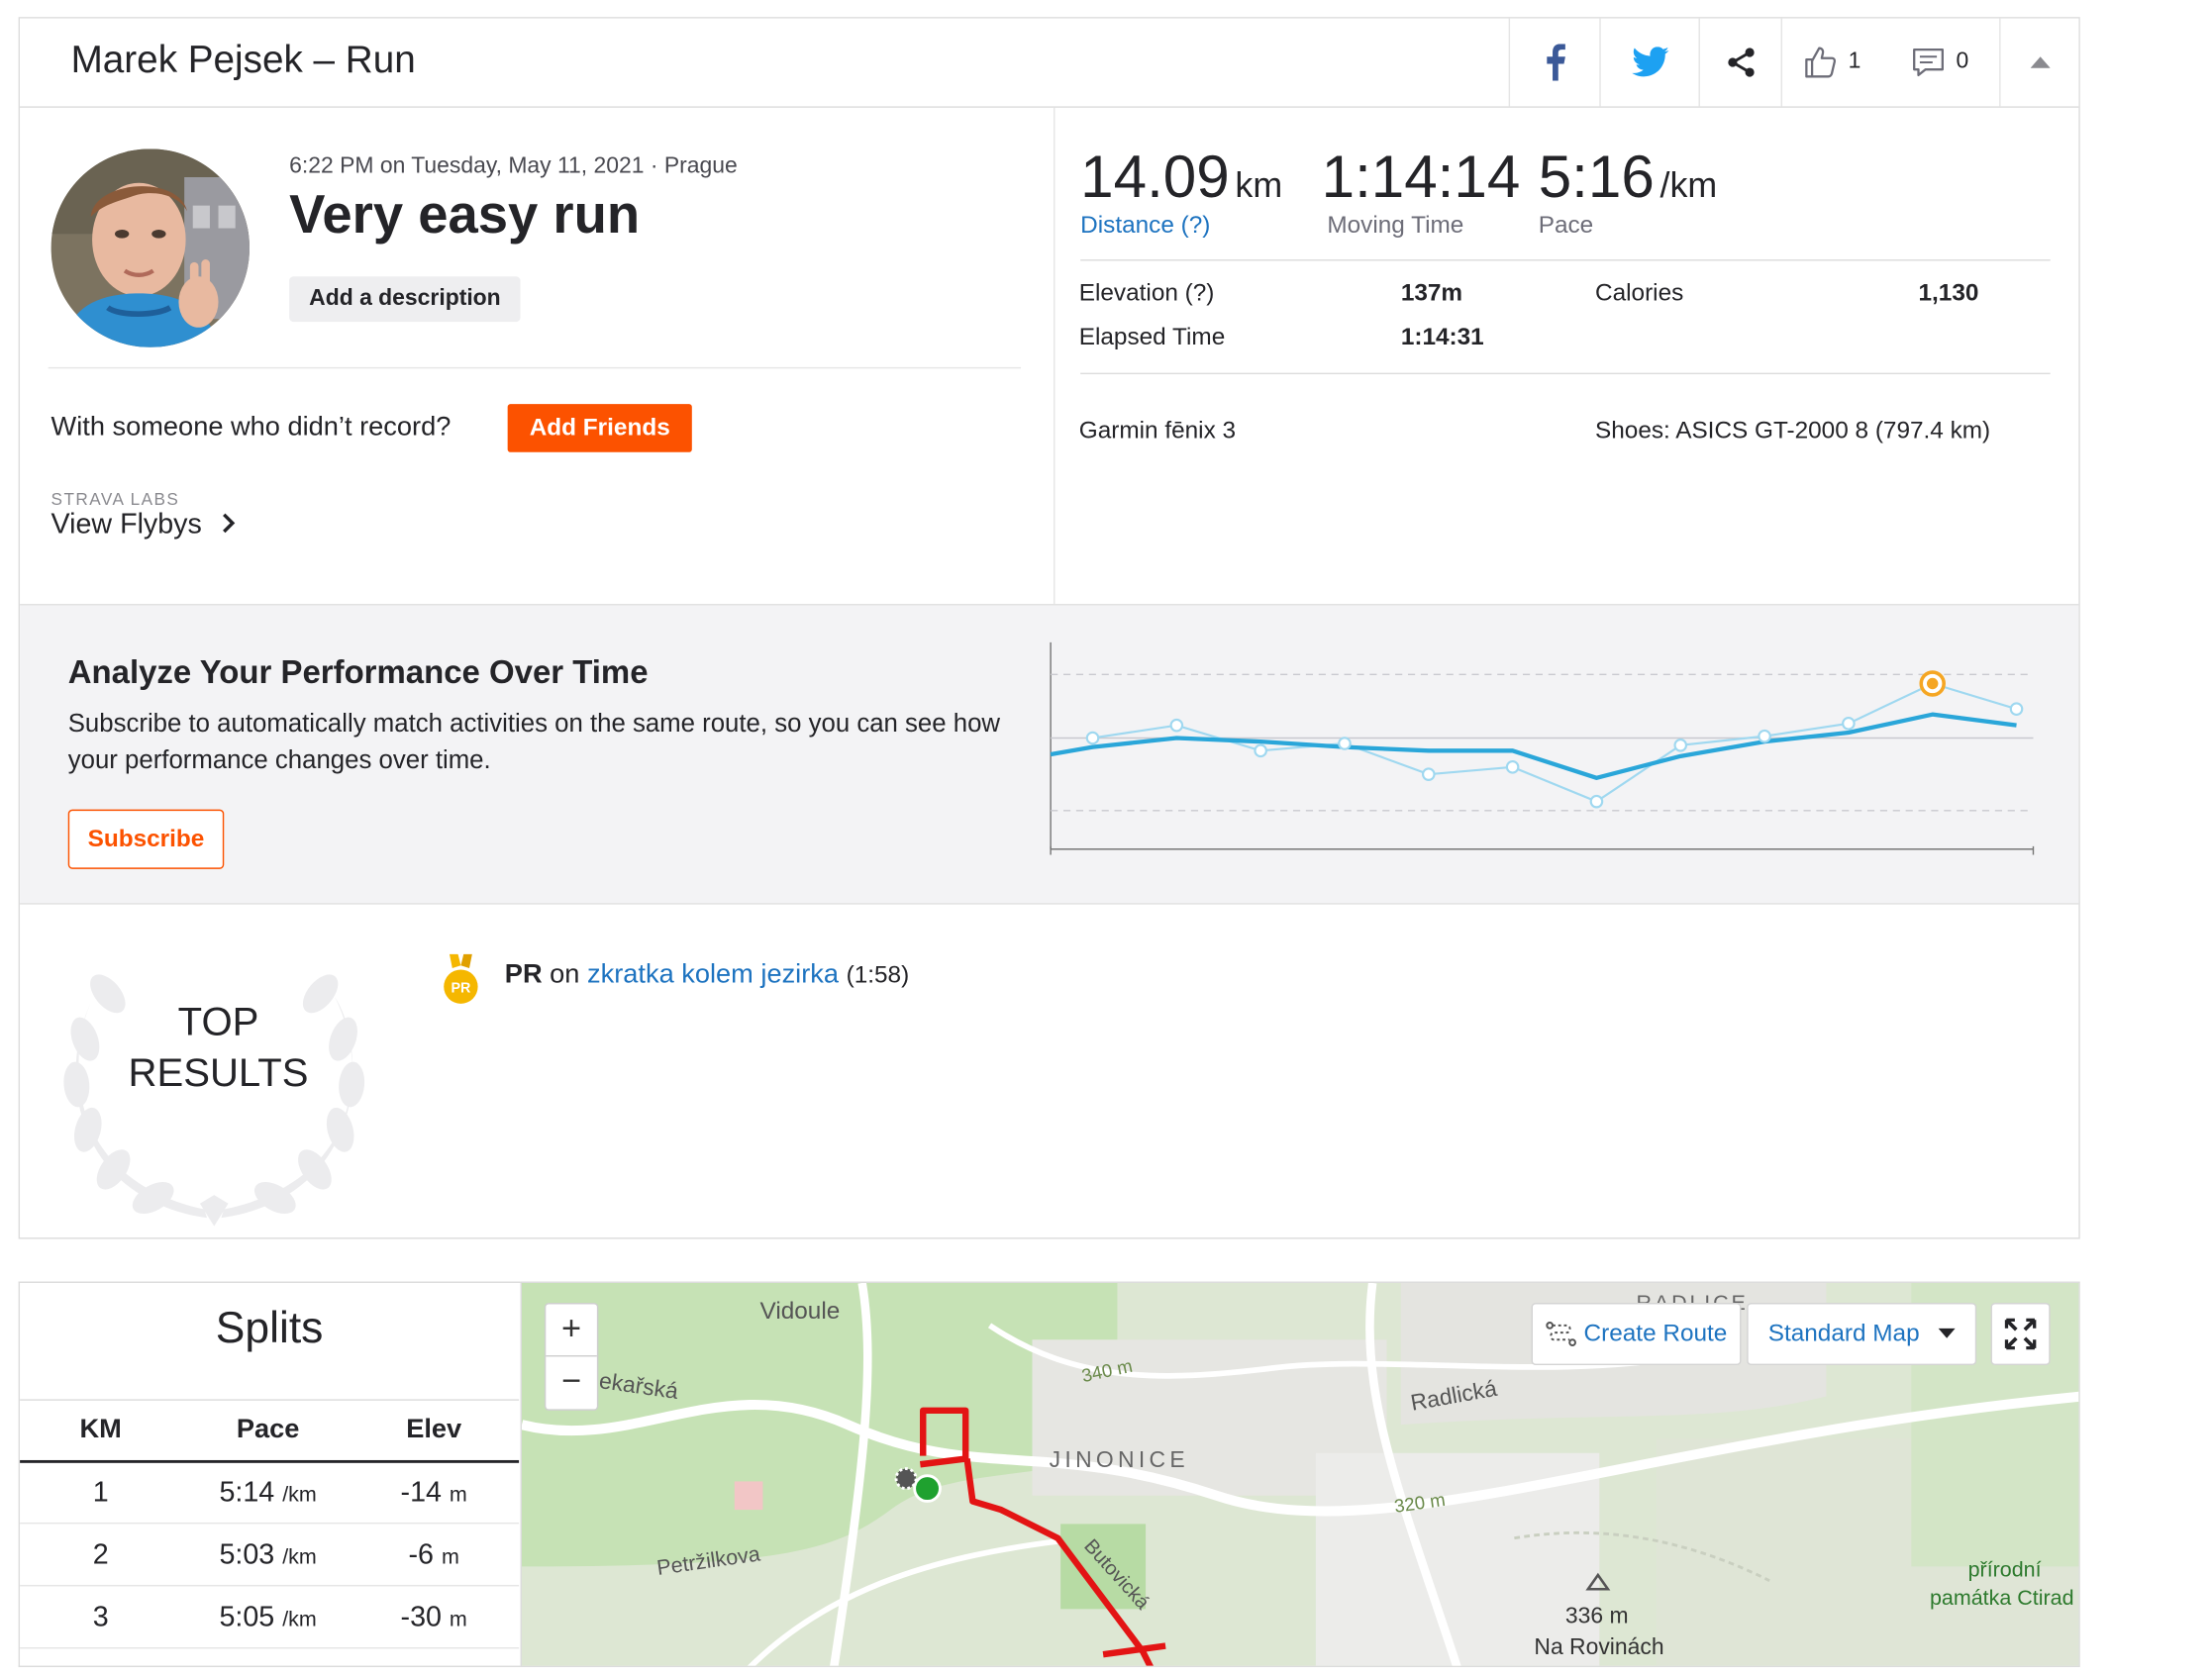 This screenshot has width=2212, height=1676. Describe the element at coordinates (268, 1618) in the screenshot. I see `split-pace: 5:05 /km` at that location.